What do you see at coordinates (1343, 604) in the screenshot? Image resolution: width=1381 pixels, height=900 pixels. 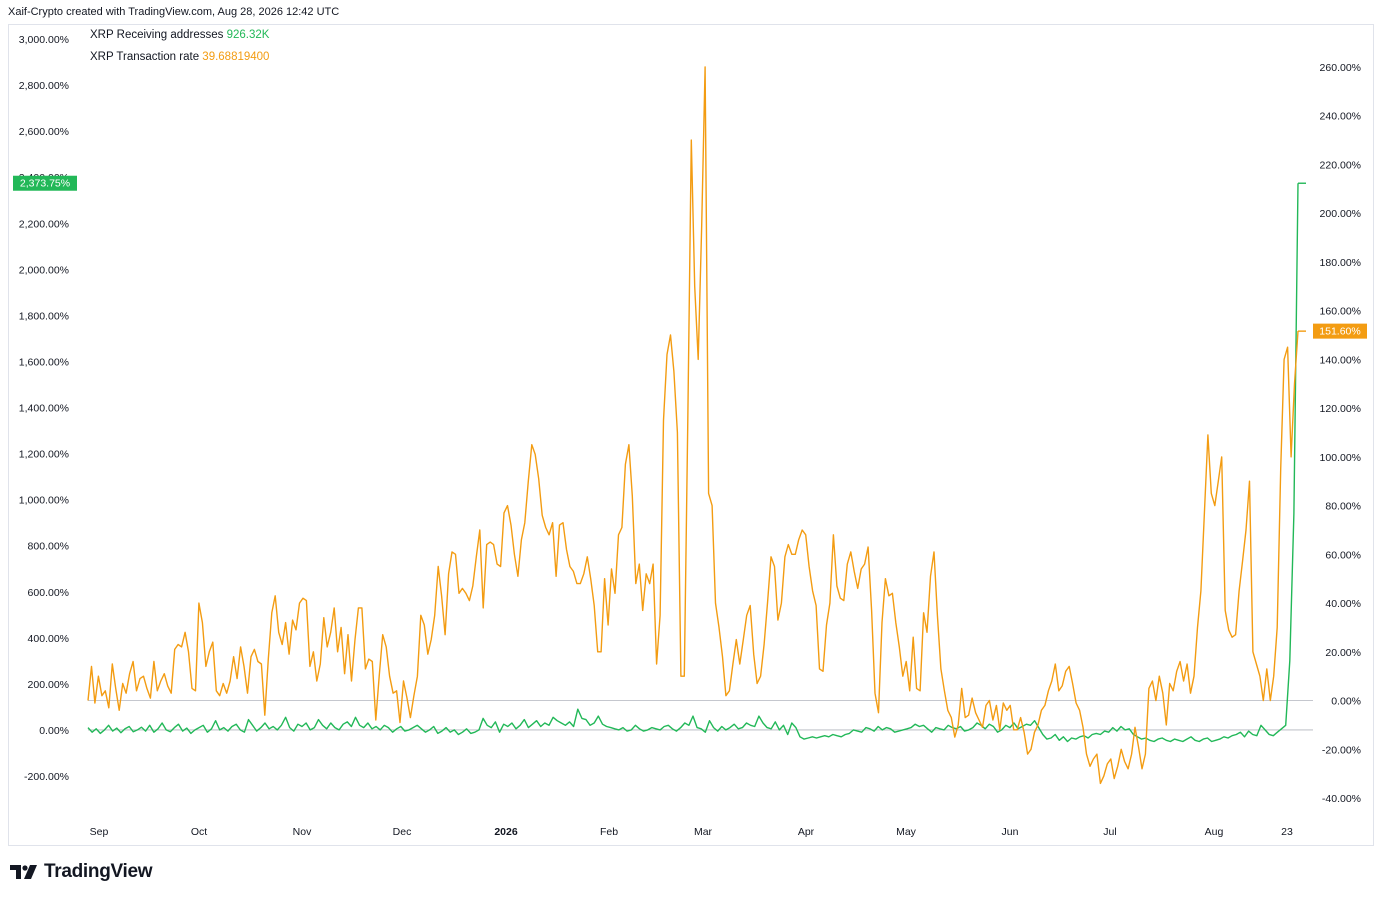 I see `right-axis-tick-label: 40.00%` at bounding box center [1343, 604].